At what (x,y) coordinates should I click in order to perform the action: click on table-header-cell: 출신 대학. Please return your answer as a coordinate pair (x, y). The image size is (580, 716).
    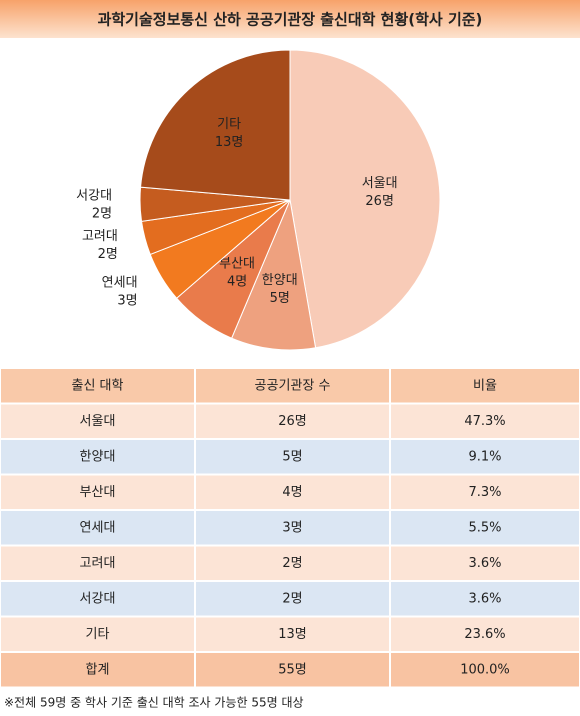
    Looking at the image, I should click on (98, 385).